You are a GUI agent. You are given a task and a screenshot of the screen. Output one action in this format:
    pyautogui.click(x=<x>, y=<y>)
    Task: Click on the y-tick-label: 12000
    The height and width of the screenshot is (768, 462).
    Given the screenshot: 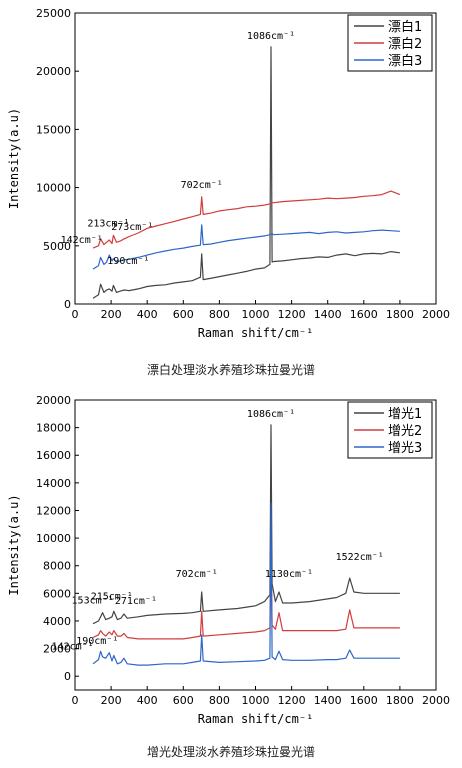 What is the action you would take?
    pyautogui.click(x=53, y=510)
    